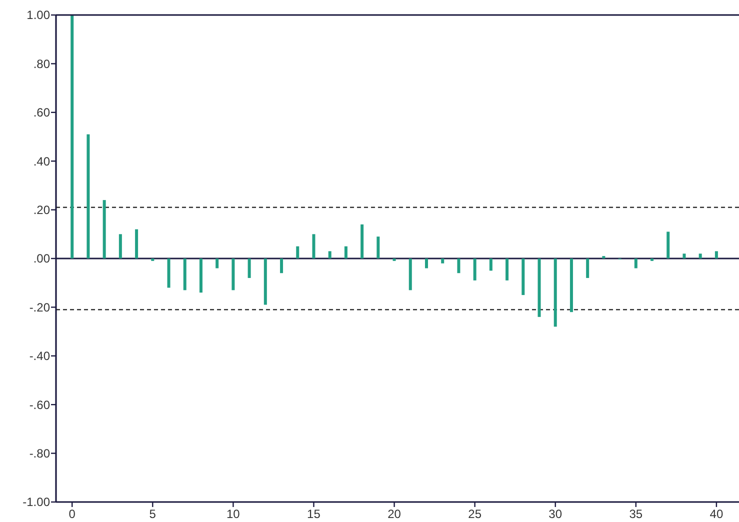 The image size is (739, 522). I want to click on x-tick-label: 10, so click(233, 514).